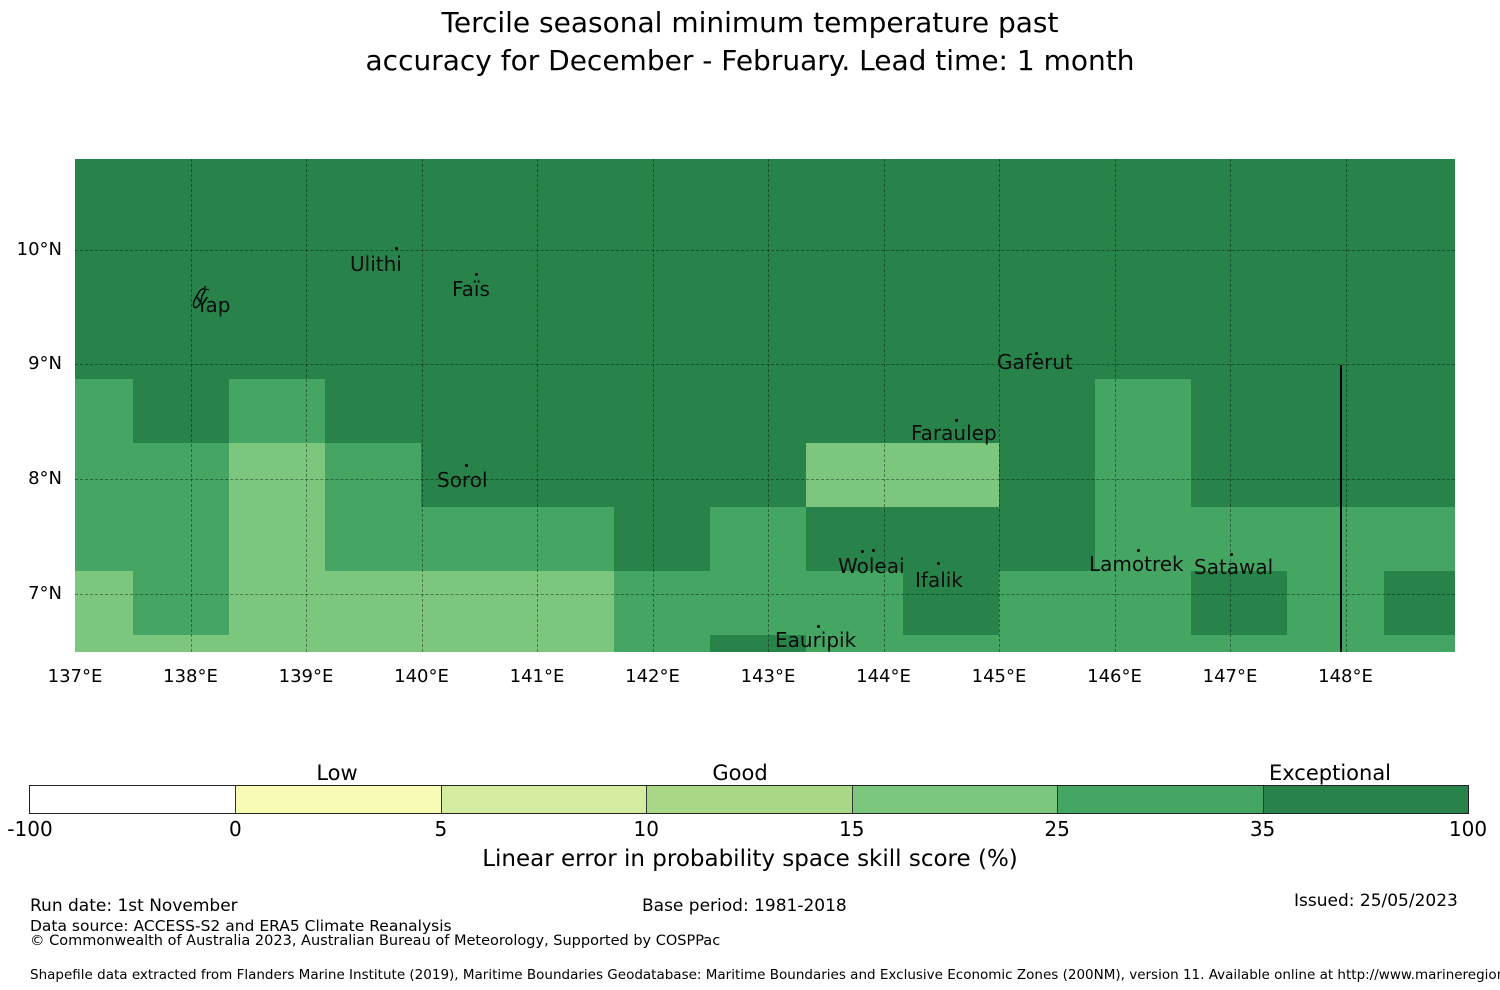  What do you see at coordinates (871, 566) in the screenshot?
I see `island-label-woleai: Woleai` at bounding box center [871, 566].